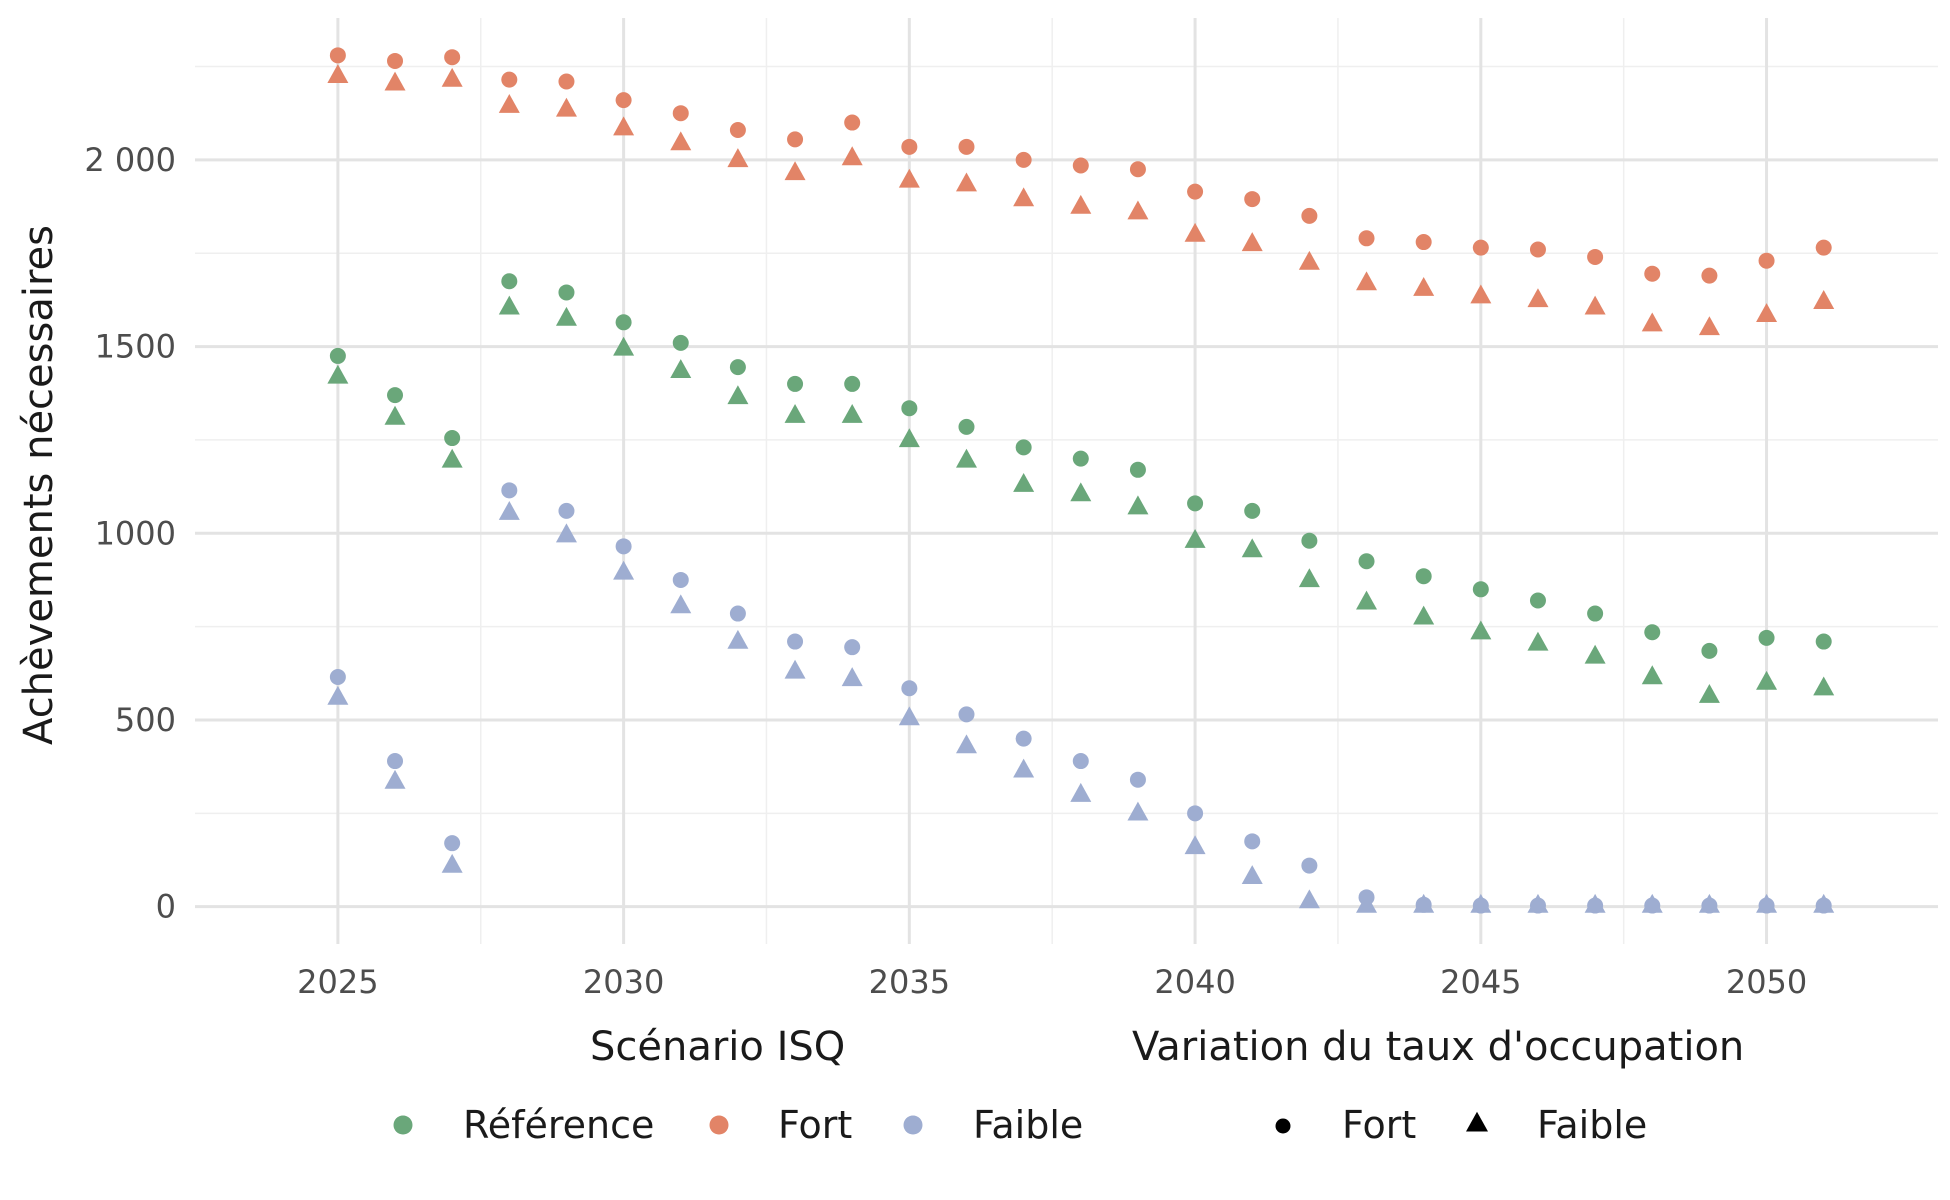 Image resolution: width=1950 pixels, height=1200 pixels. What do you see at coordinates (145, 720) in the screenshot?
I see `y-tick-label: 500` at bounding box center [145, 720].